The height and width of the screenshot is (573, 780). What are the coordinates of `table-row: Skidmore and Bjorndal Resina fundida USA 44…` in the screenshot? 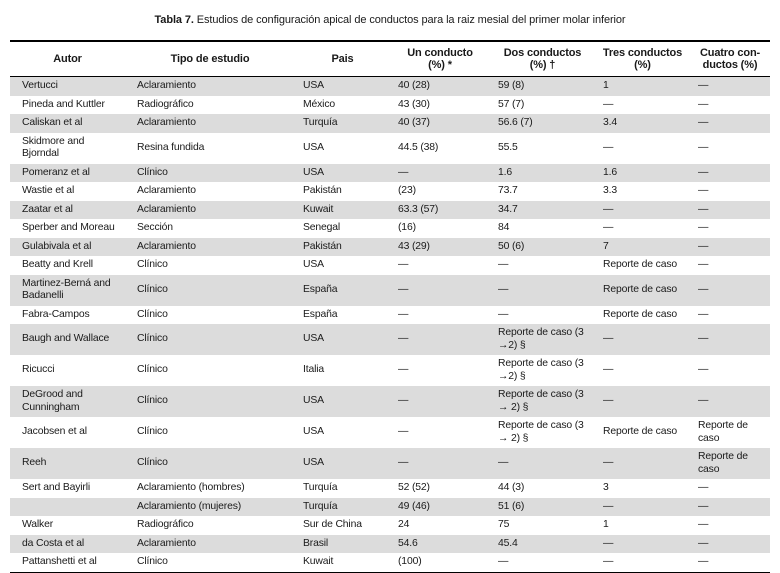 It's located at (390, 148).